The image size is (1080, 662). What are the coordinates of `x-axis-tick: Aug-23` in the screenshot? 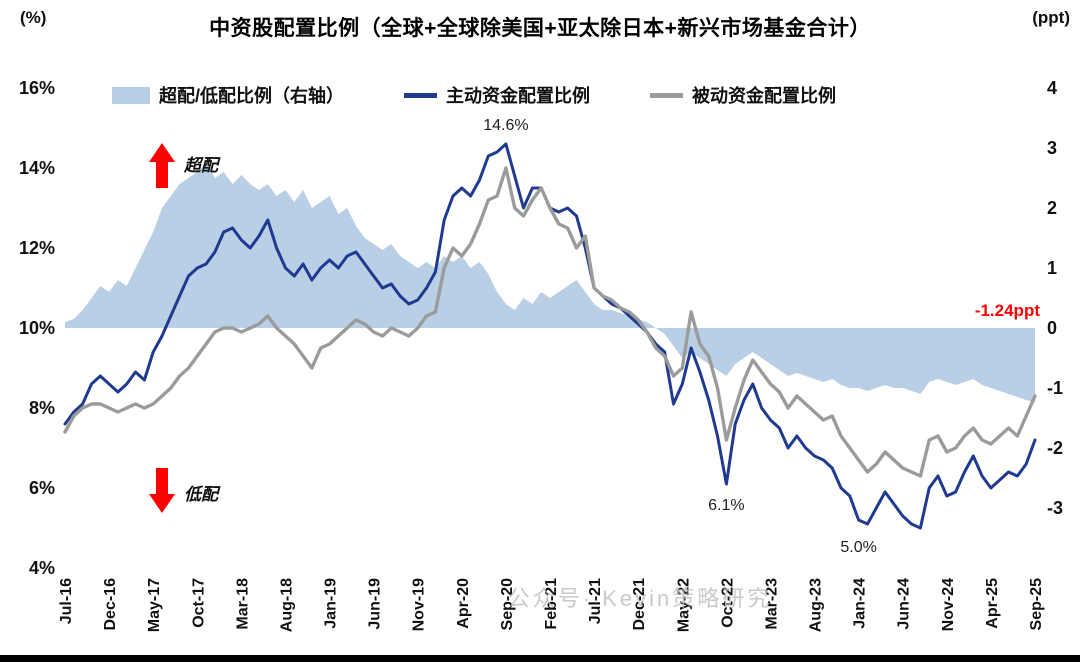 It's located at (816, 605).